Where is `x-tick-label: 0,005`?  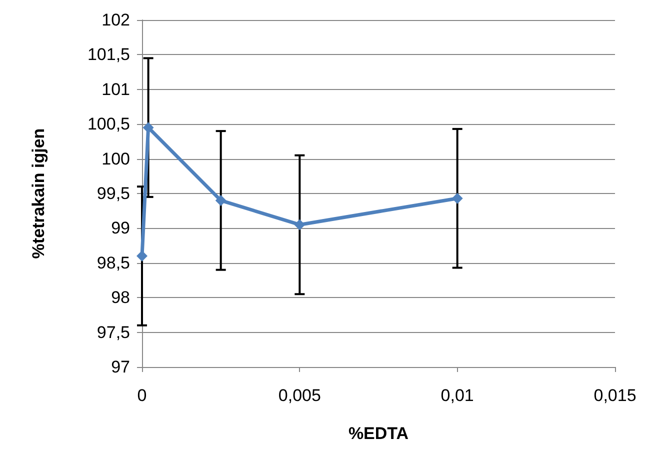
x-tick-label: 0,005 is located at coordinates (299, 395).